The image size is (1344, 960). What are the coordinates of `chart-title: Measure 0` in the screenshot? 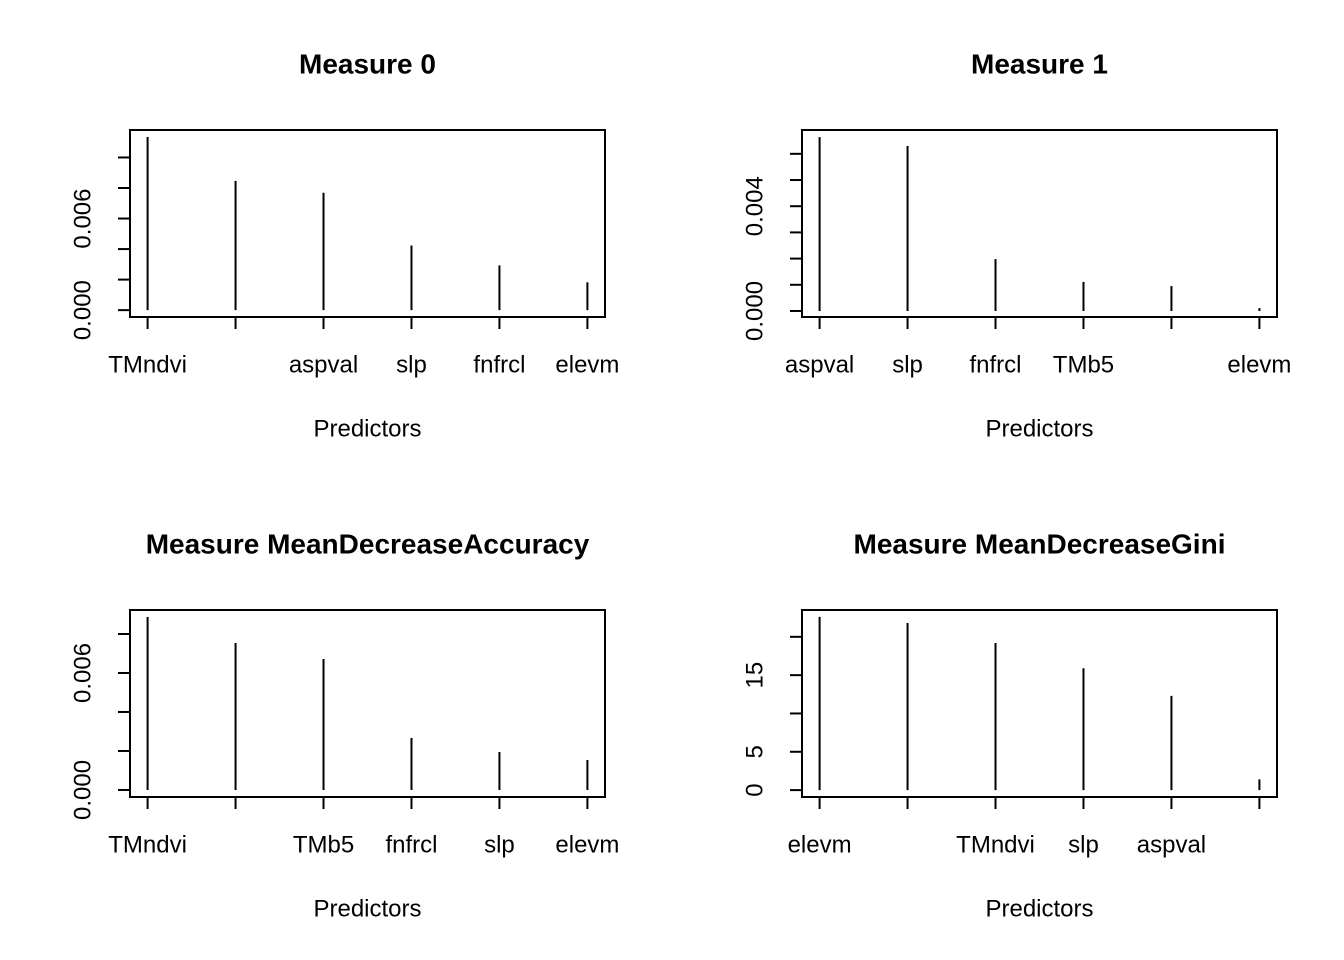 It's located at (367, 63).